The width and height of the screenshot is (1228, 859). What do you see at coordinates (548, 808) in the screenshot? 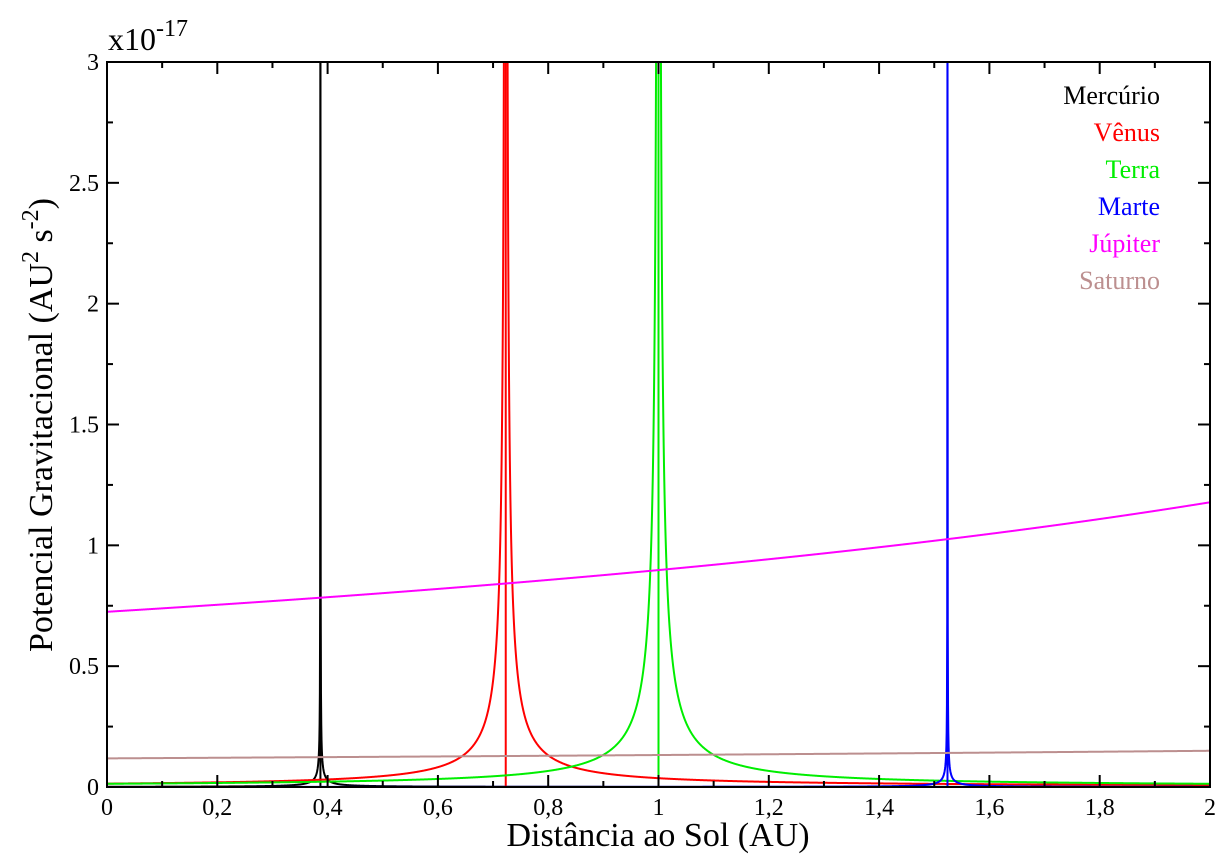
I see `x-tick-label: 0,8` at bounding box center [548, 808].